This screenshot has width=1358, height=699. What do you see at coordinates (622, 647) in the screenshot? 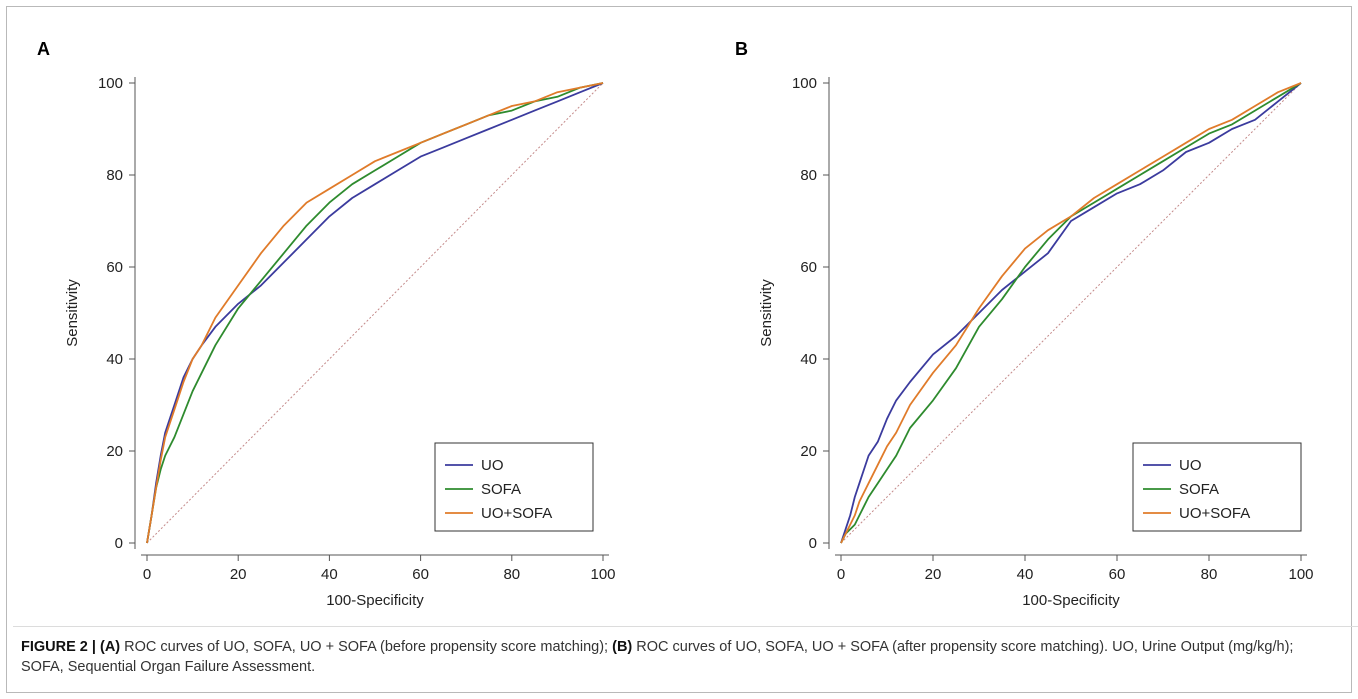
I see `caption-panel-ref: (B)` at bounding box center [622, 647].